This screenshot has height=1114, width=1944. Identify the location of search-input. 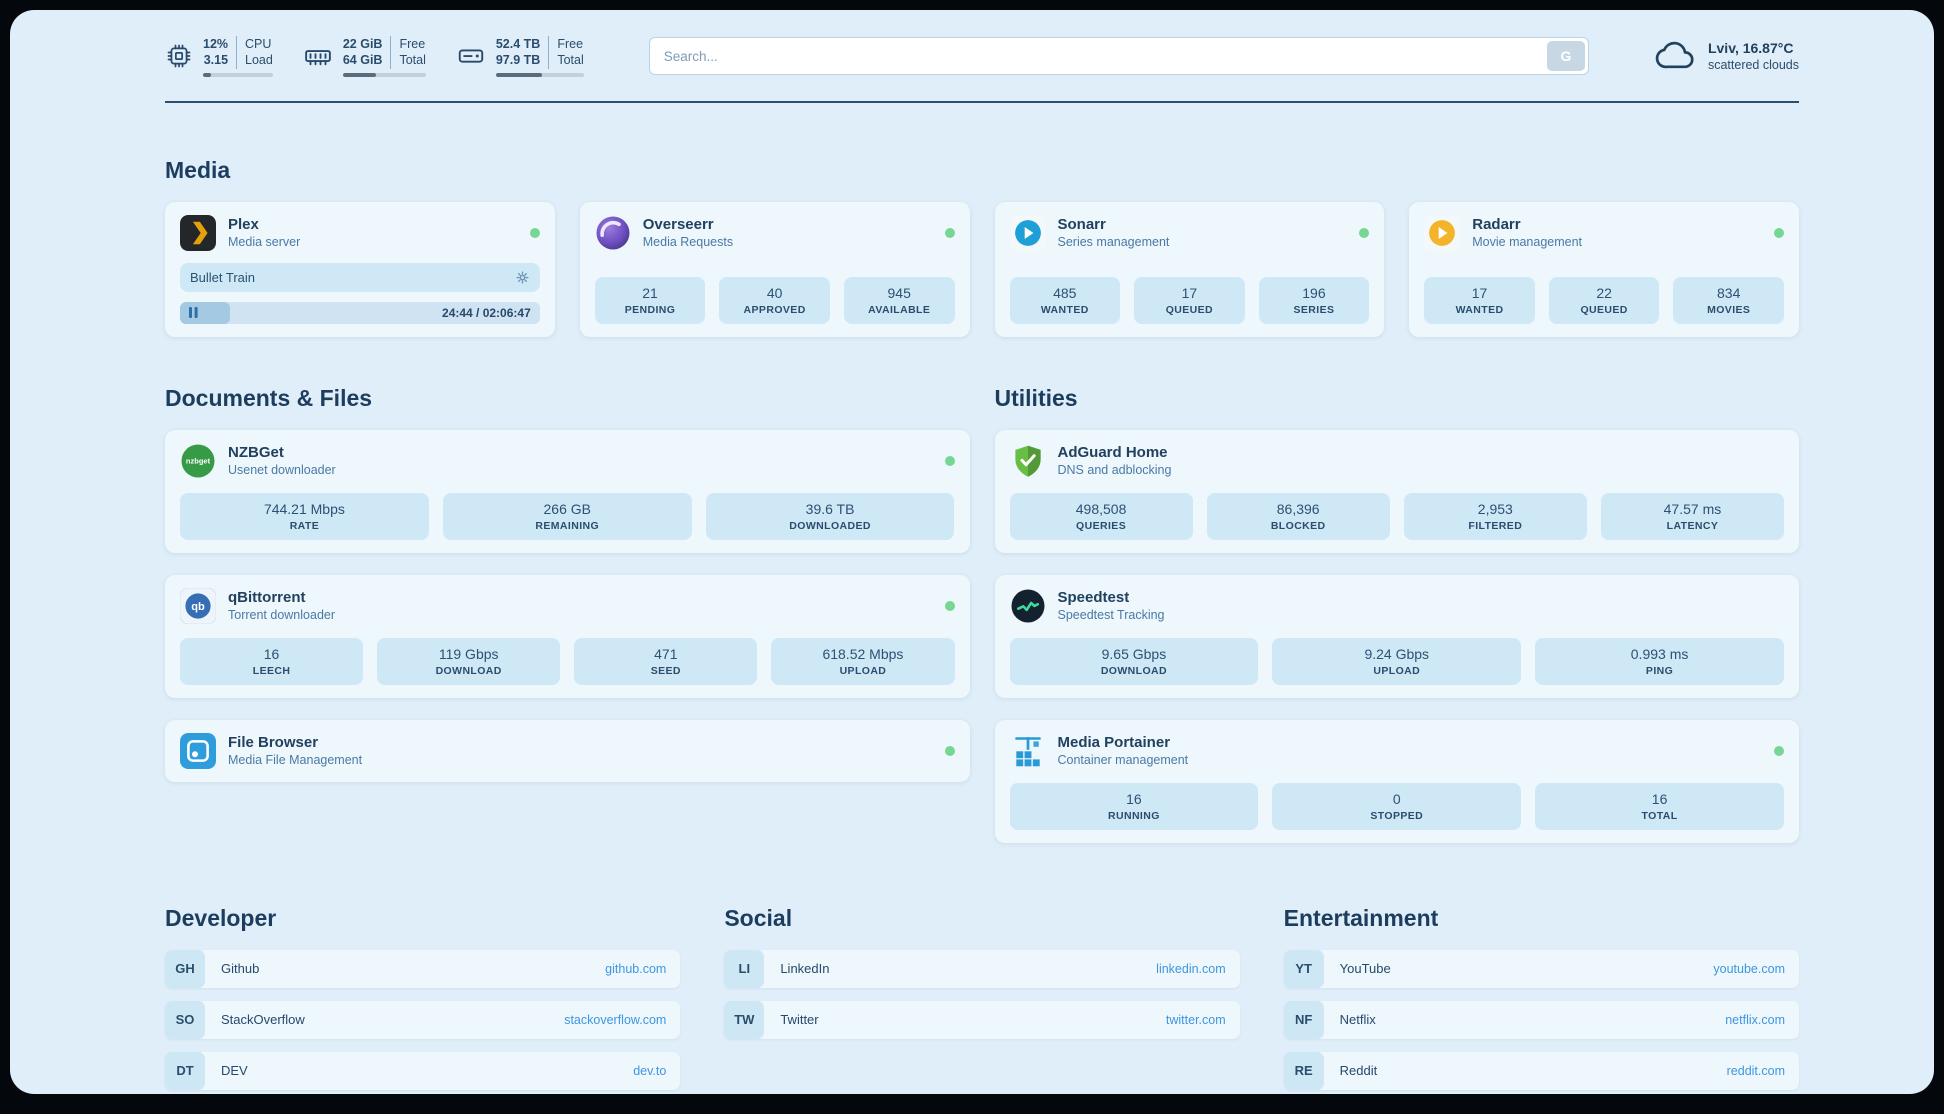
(1118, 56).